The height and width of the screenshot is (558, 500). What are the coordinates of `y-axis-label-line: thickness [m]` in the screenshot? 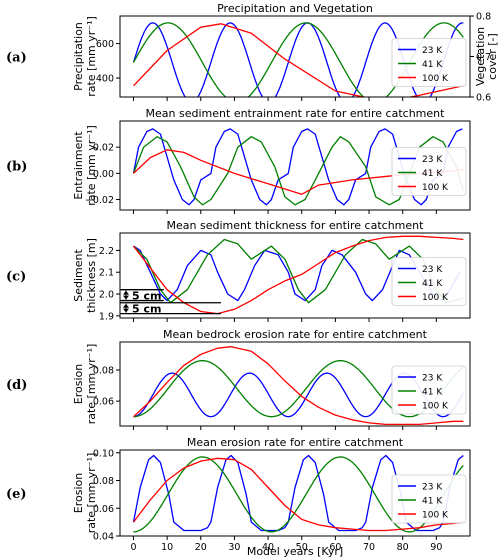 It's located at (91, 275).